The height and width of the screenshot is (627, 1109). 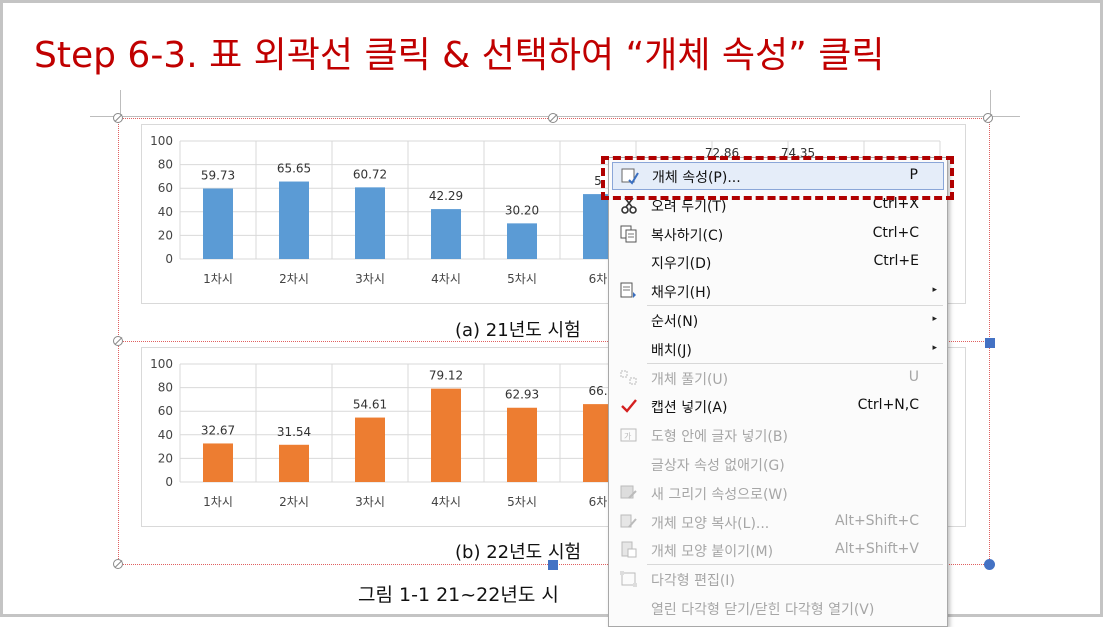 What do you see at coordinates (169, 259) in the screenshot?
I see `chart-a-y-tick: 0` at bounding box center [169, 259].